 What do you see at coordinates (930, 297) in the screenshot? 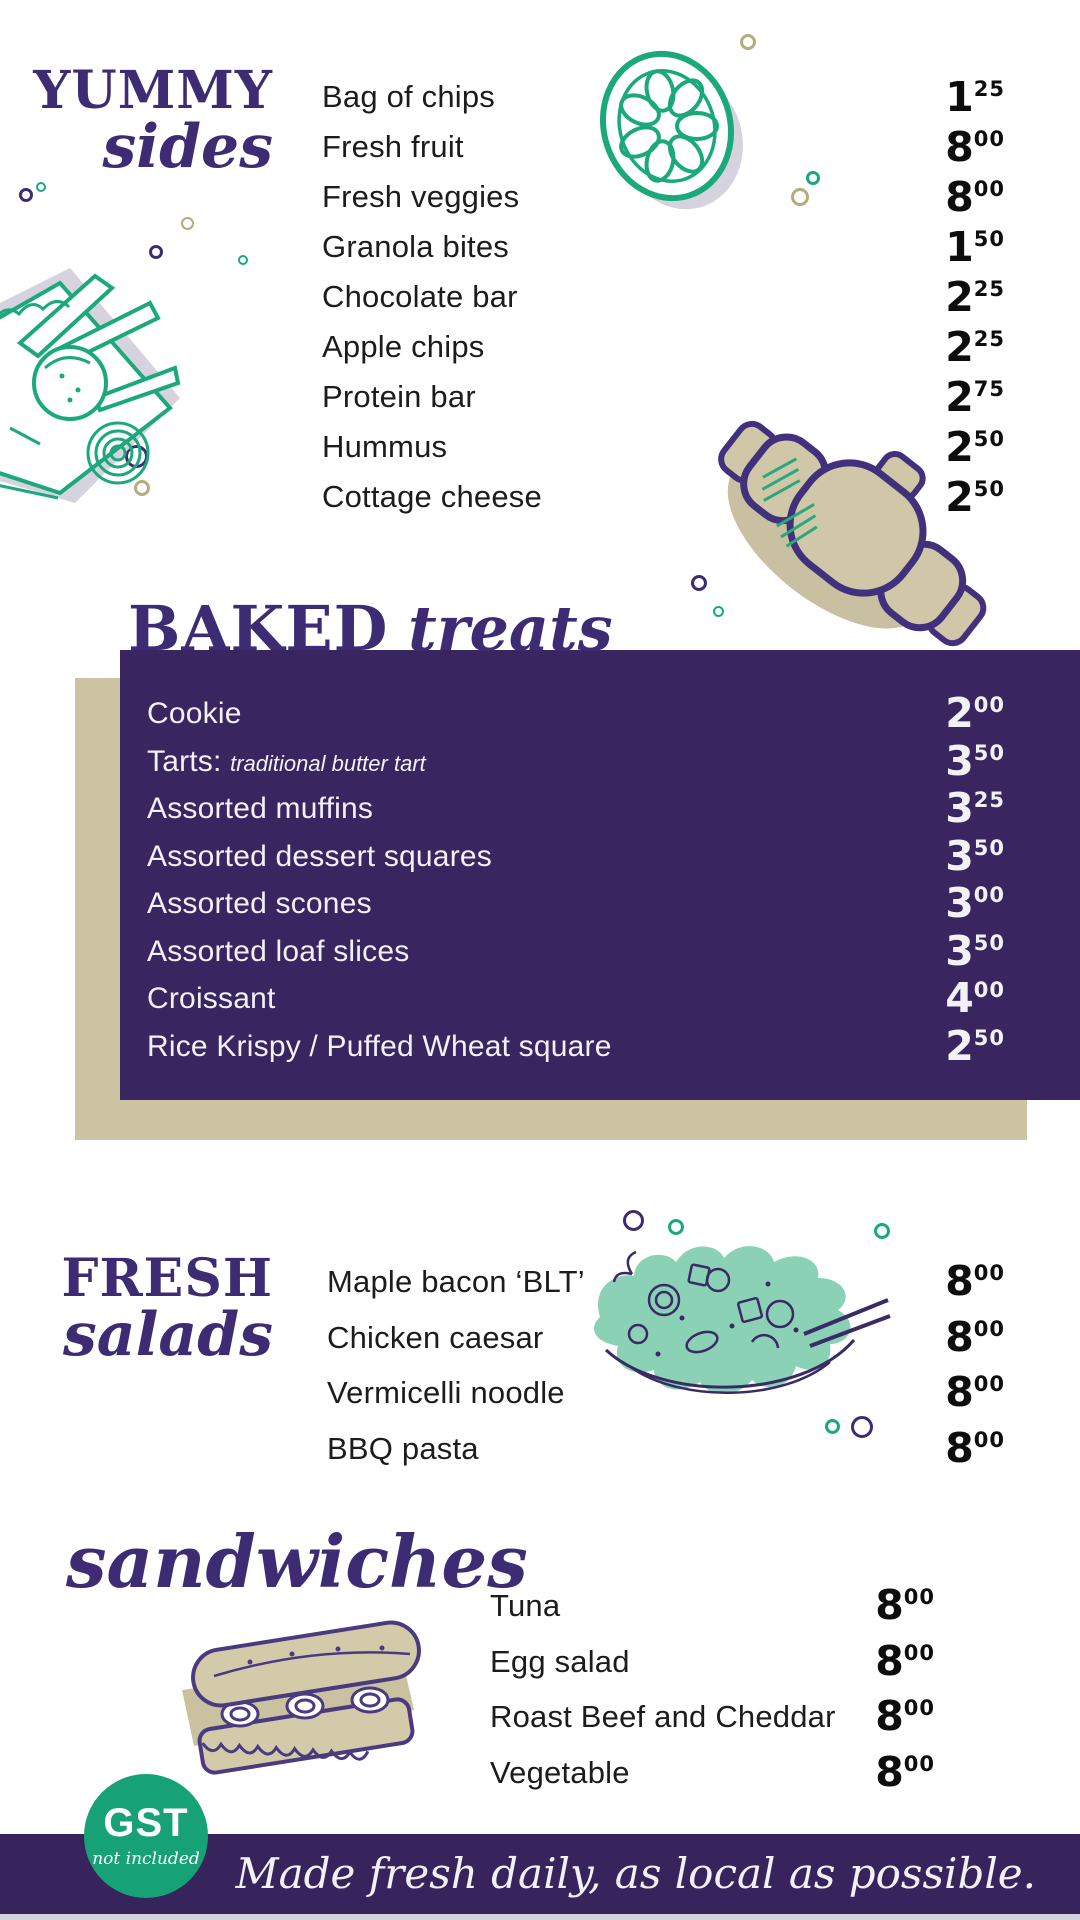
I see `sides-price-list: 125 800 800 150 225 225 275 250 250` at bounding box center [930, 297].